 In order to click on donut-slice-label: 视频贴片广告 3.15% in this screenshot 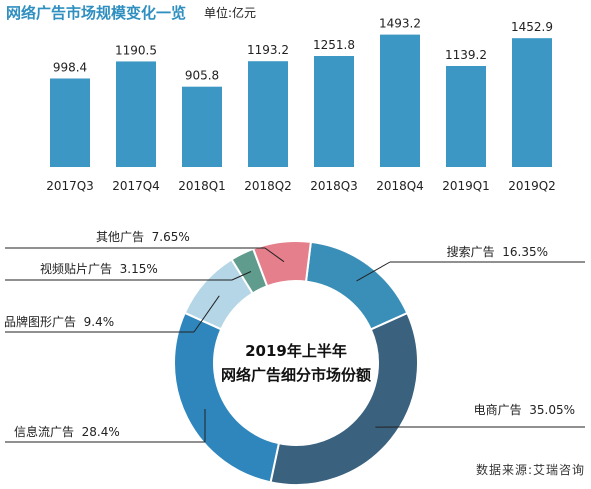, I will do `click(99, 268)`.